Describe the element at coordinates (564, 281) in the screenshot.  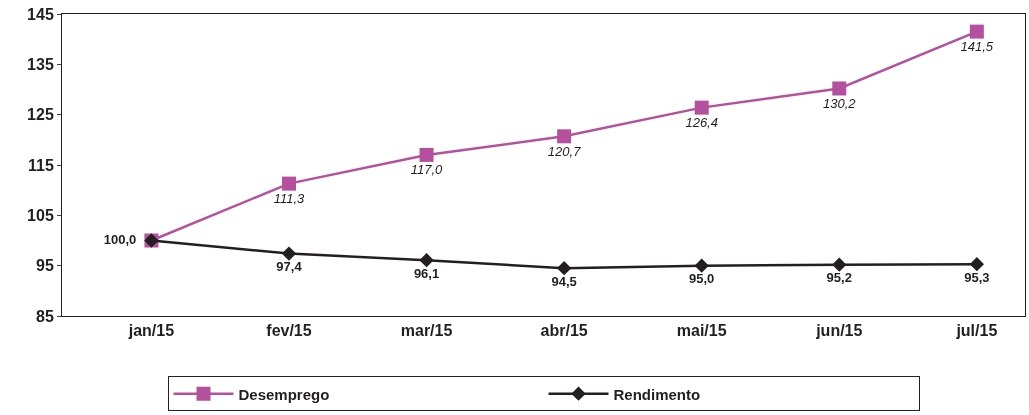
I see `data-label: 94,5` at that location.